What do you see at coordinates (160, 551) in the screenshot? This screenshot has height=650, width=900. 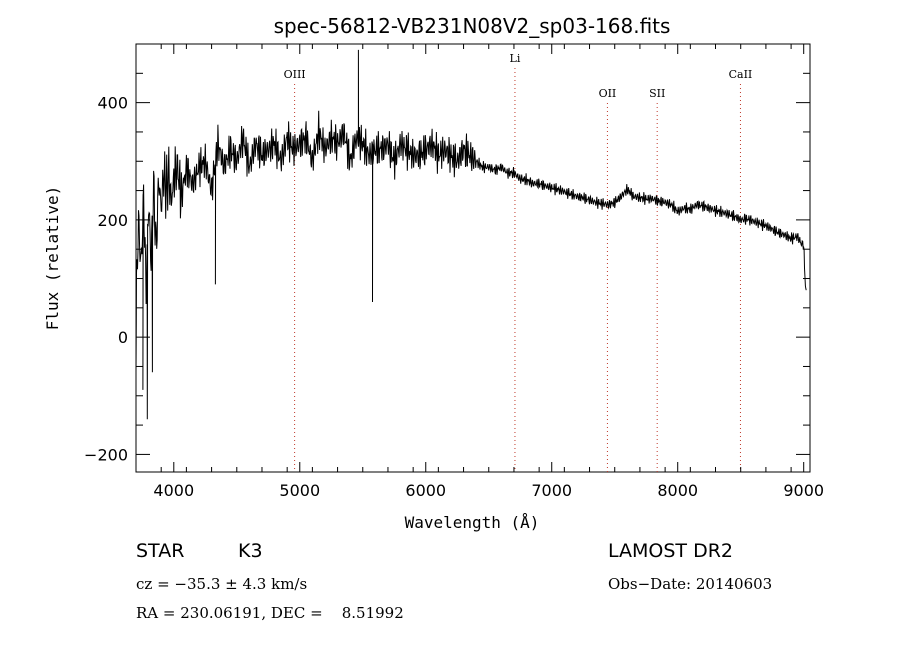 I see `object-class: STAR` at bounding box center [160, 551].